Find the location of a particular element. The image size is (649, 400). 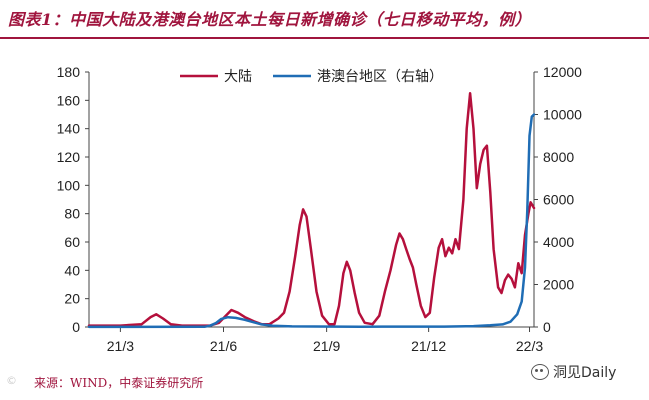

y-left-tick-label: 80 is located at coordinates (72, 214).